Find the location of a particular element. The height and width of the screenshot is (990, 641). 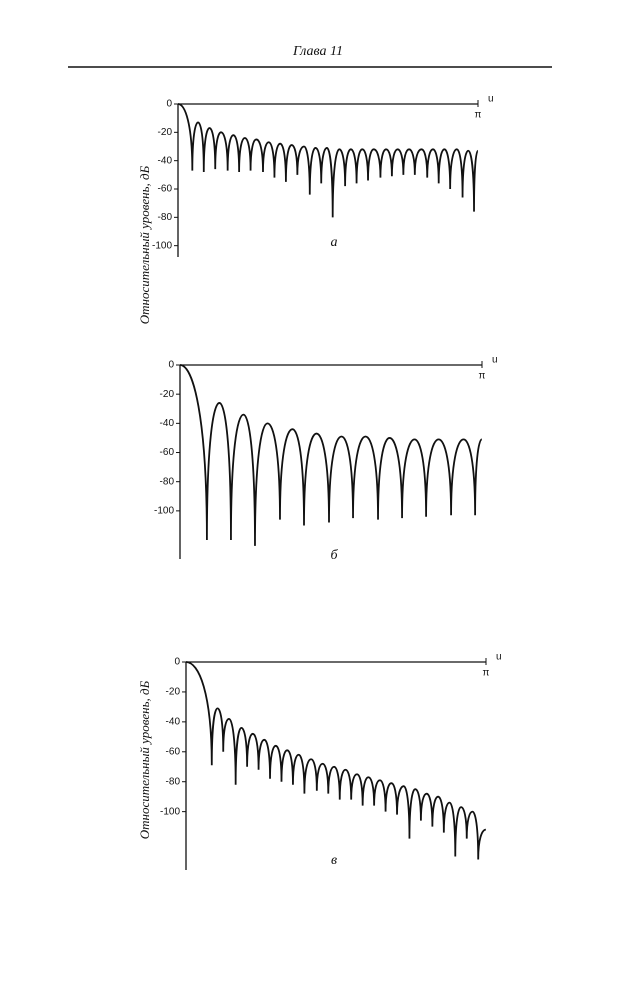

page-header: Глава 11 is located at coordinates (317, 51).